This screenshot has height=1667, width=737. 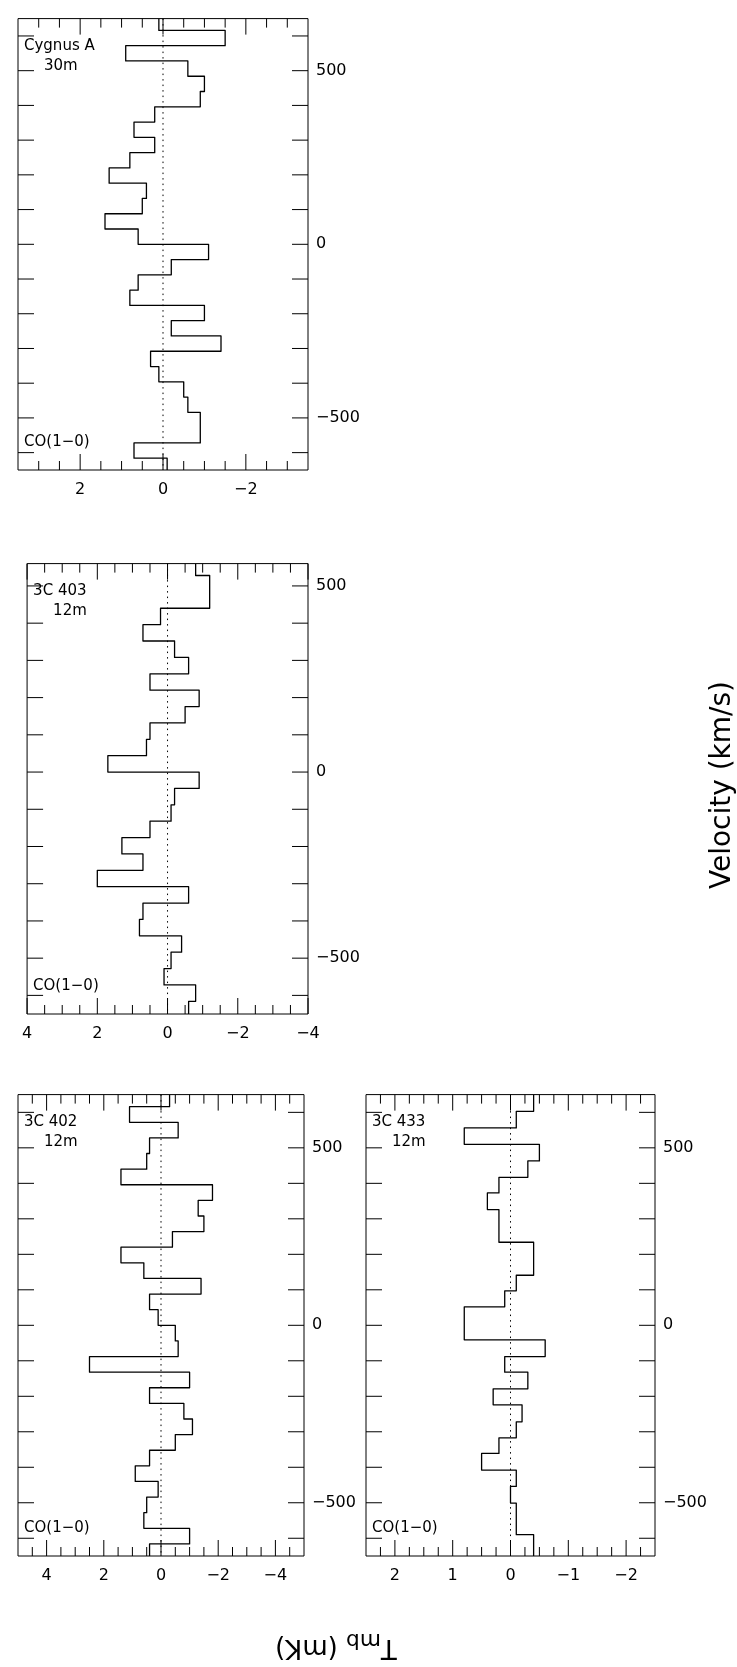 I want to click on annotation: 3C 402, so click(x=51, y=1120).